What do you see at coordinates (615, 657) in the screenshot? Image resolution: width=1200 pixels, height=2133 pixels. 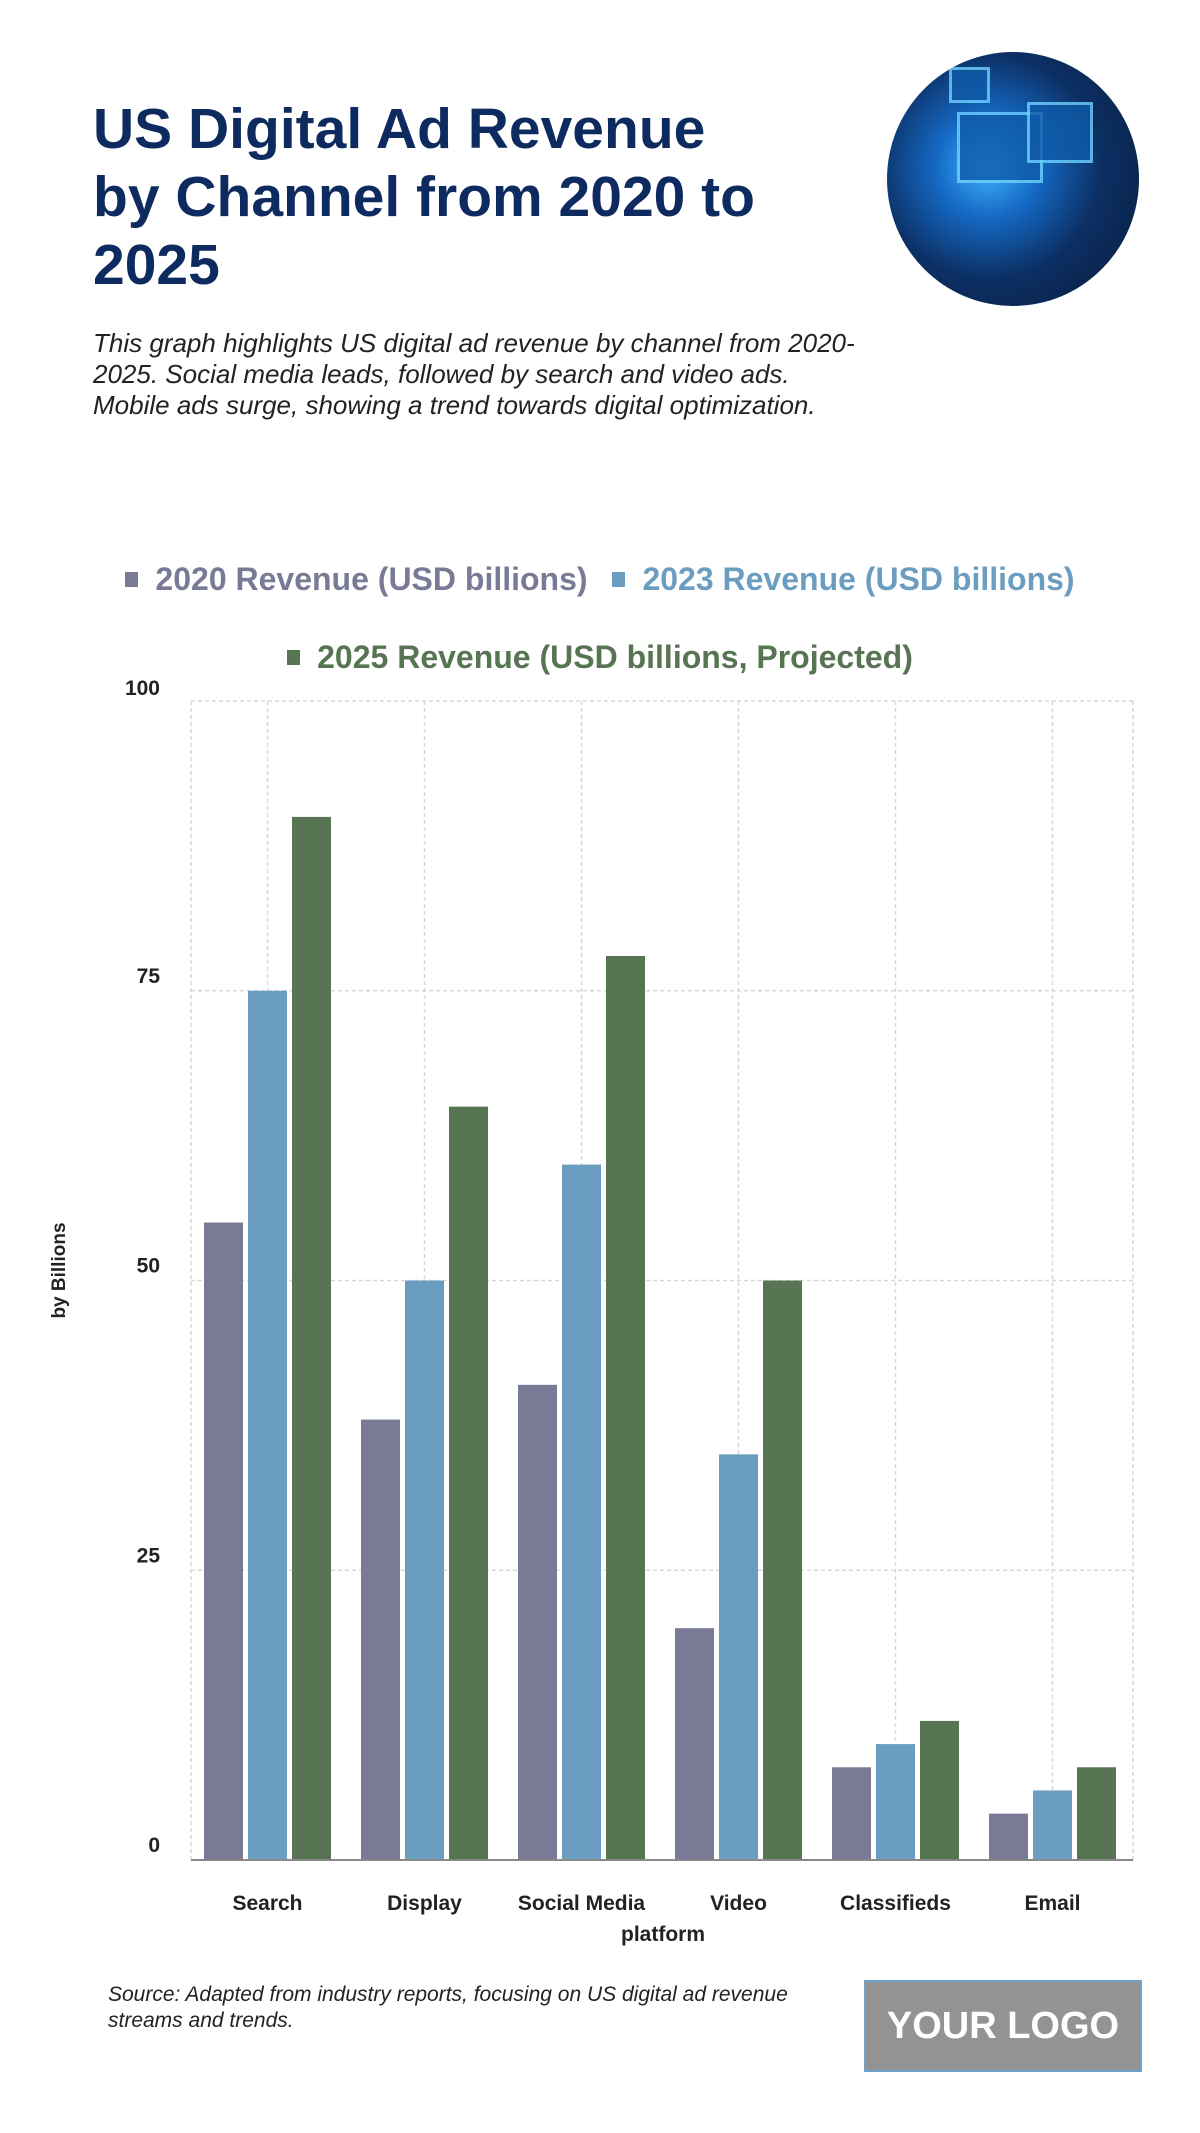 I see `legend-label: 2025 Revenue (USD billions, Projected)` at bounding box center [615, 657].